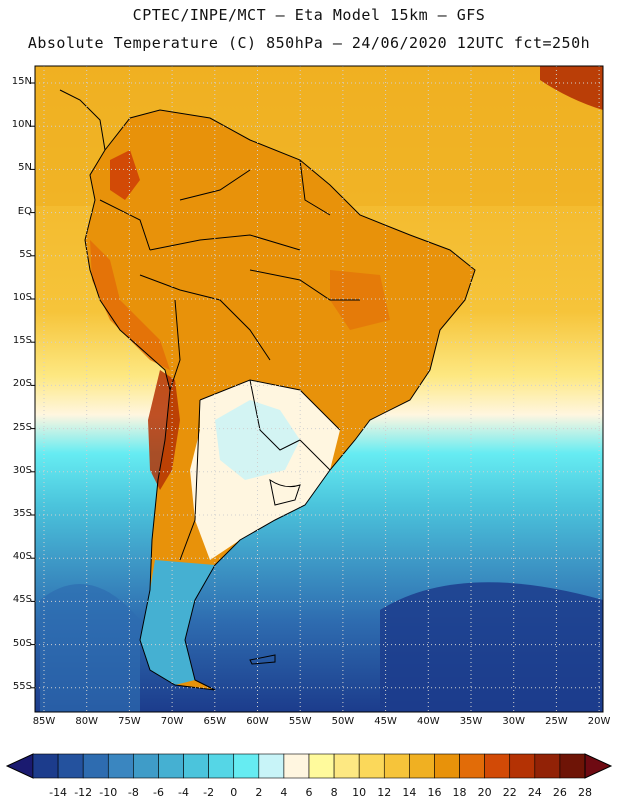  What do you see at coordinates (334, 792) in the screenshot?
I see `colorbar-tick-label: 8` at bounding box center [334, 792].